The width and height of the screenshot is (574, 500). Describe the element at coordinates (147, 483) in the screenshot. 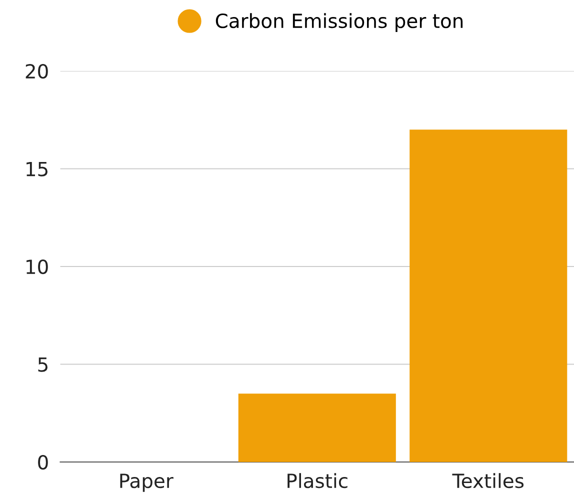

I see `x-tick-label: Paper` at that location.